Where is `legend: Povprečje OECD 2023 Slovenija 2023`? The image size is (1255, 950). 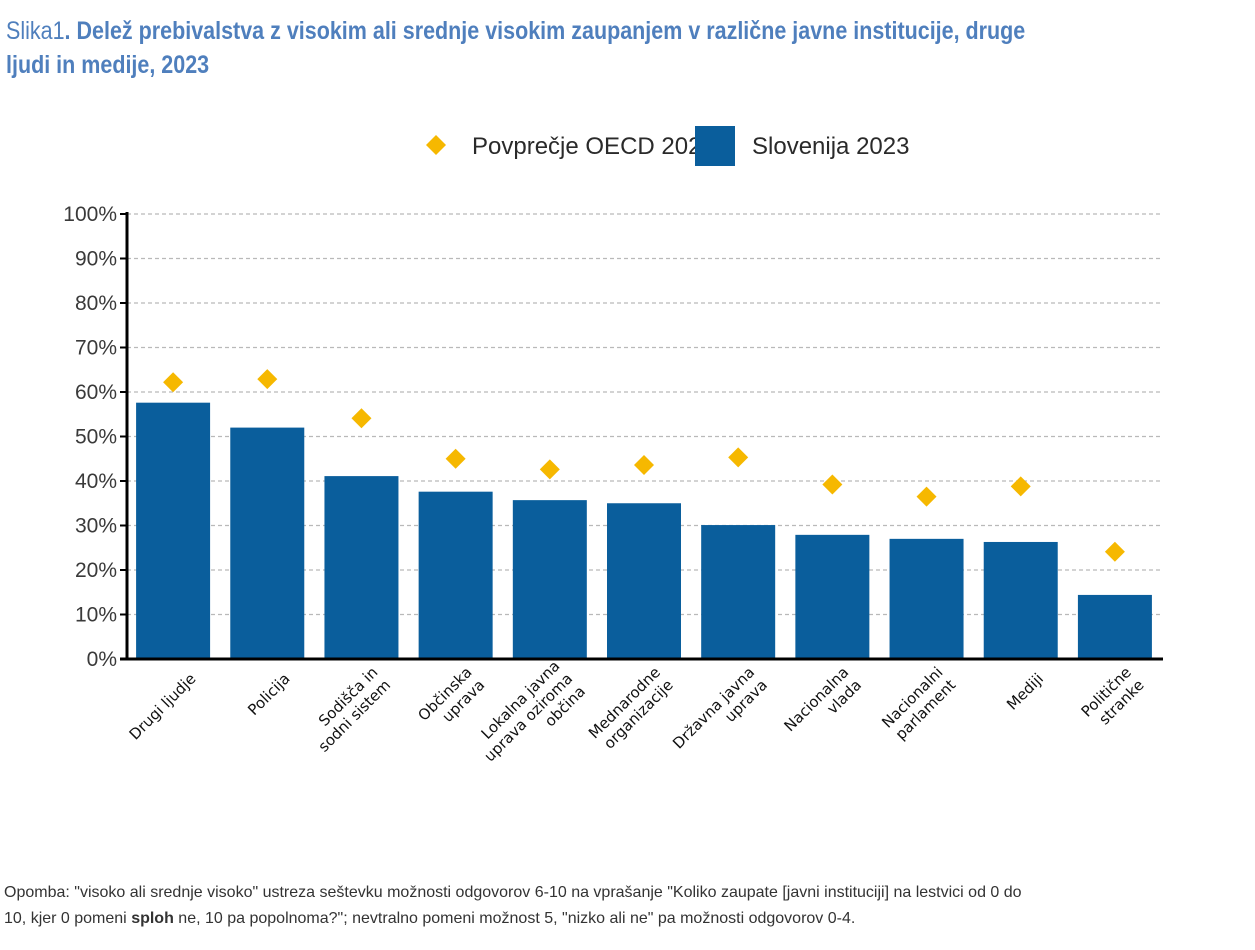 legend: Povprečje OECD 2023 Slovenija 2023 is located at coordinates (667, 146).